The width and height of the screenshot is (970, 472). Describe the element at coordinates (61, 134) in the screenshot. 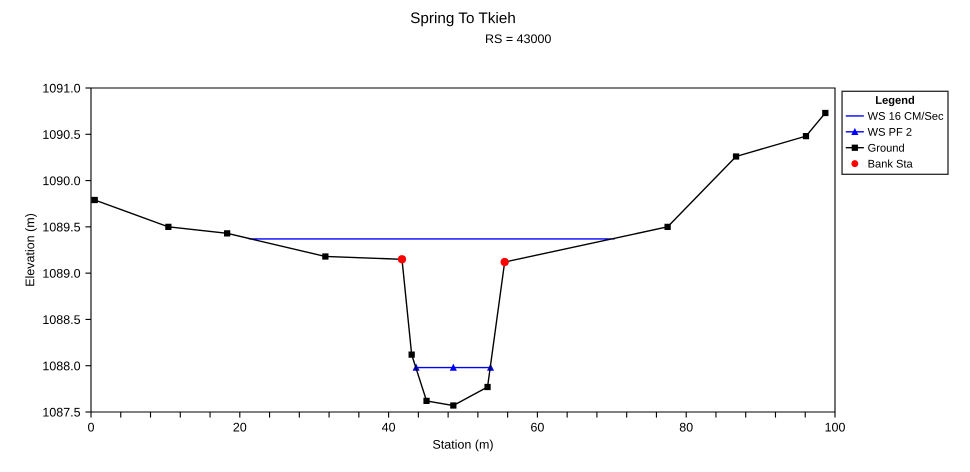

I see `y-tick-label: 1090.5` at that location.